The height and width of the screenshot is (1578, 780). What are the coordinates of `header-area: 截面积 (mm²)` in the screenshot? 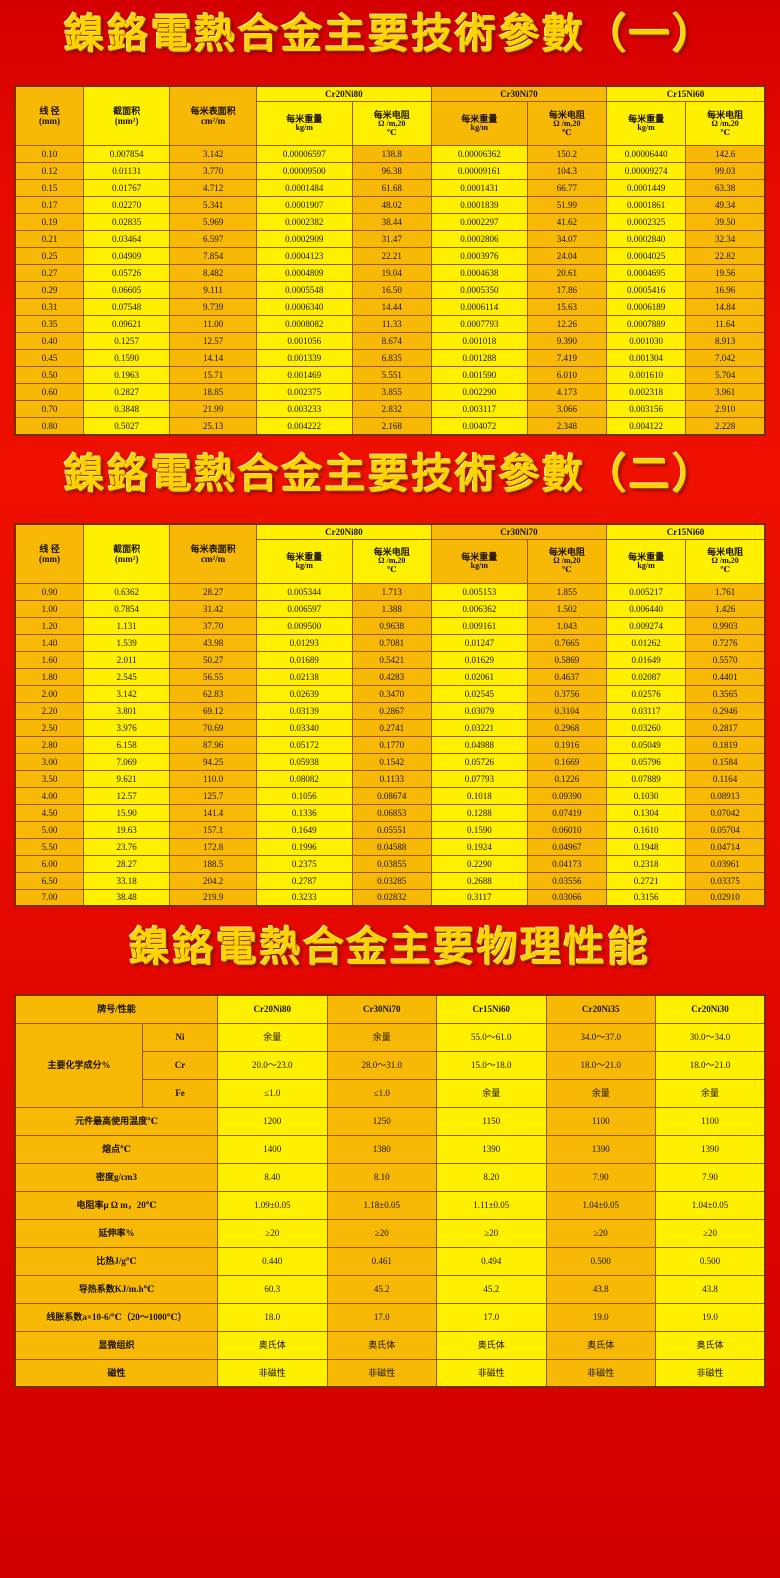 It's located at (126, 553).